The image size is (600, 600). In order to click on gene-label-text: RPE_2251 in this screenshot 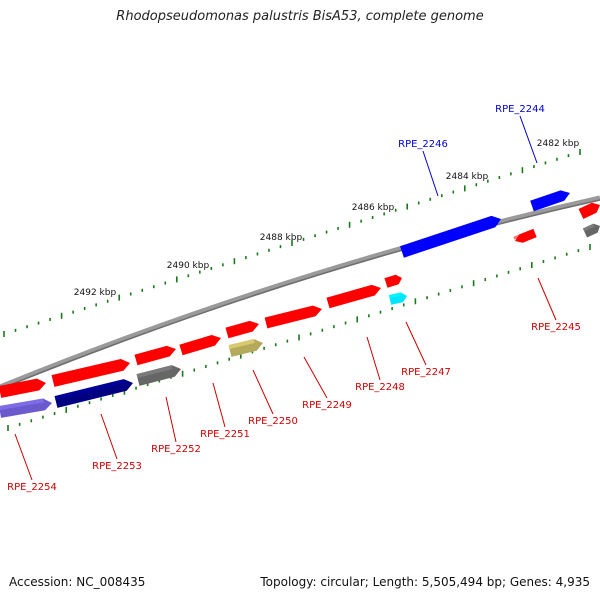, I will do `click(225, 434)`.